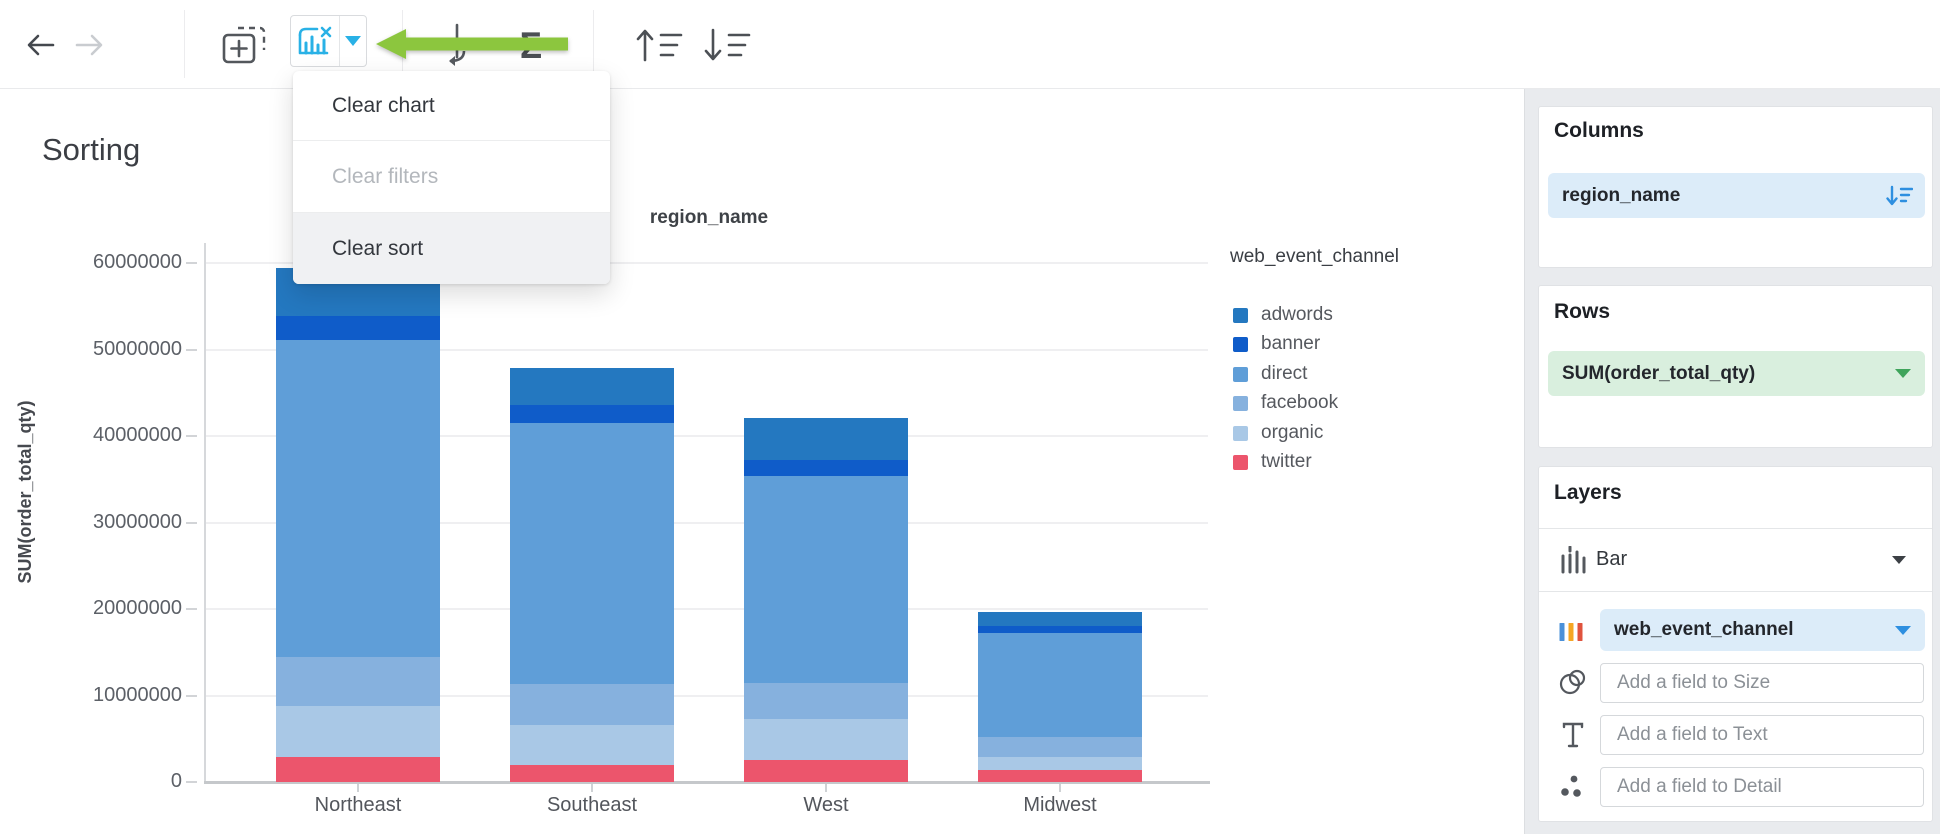  What do you see at coordinates (205, 512) in the screenshot?
I see `y-axis-line` at bounding box center [205, 512].